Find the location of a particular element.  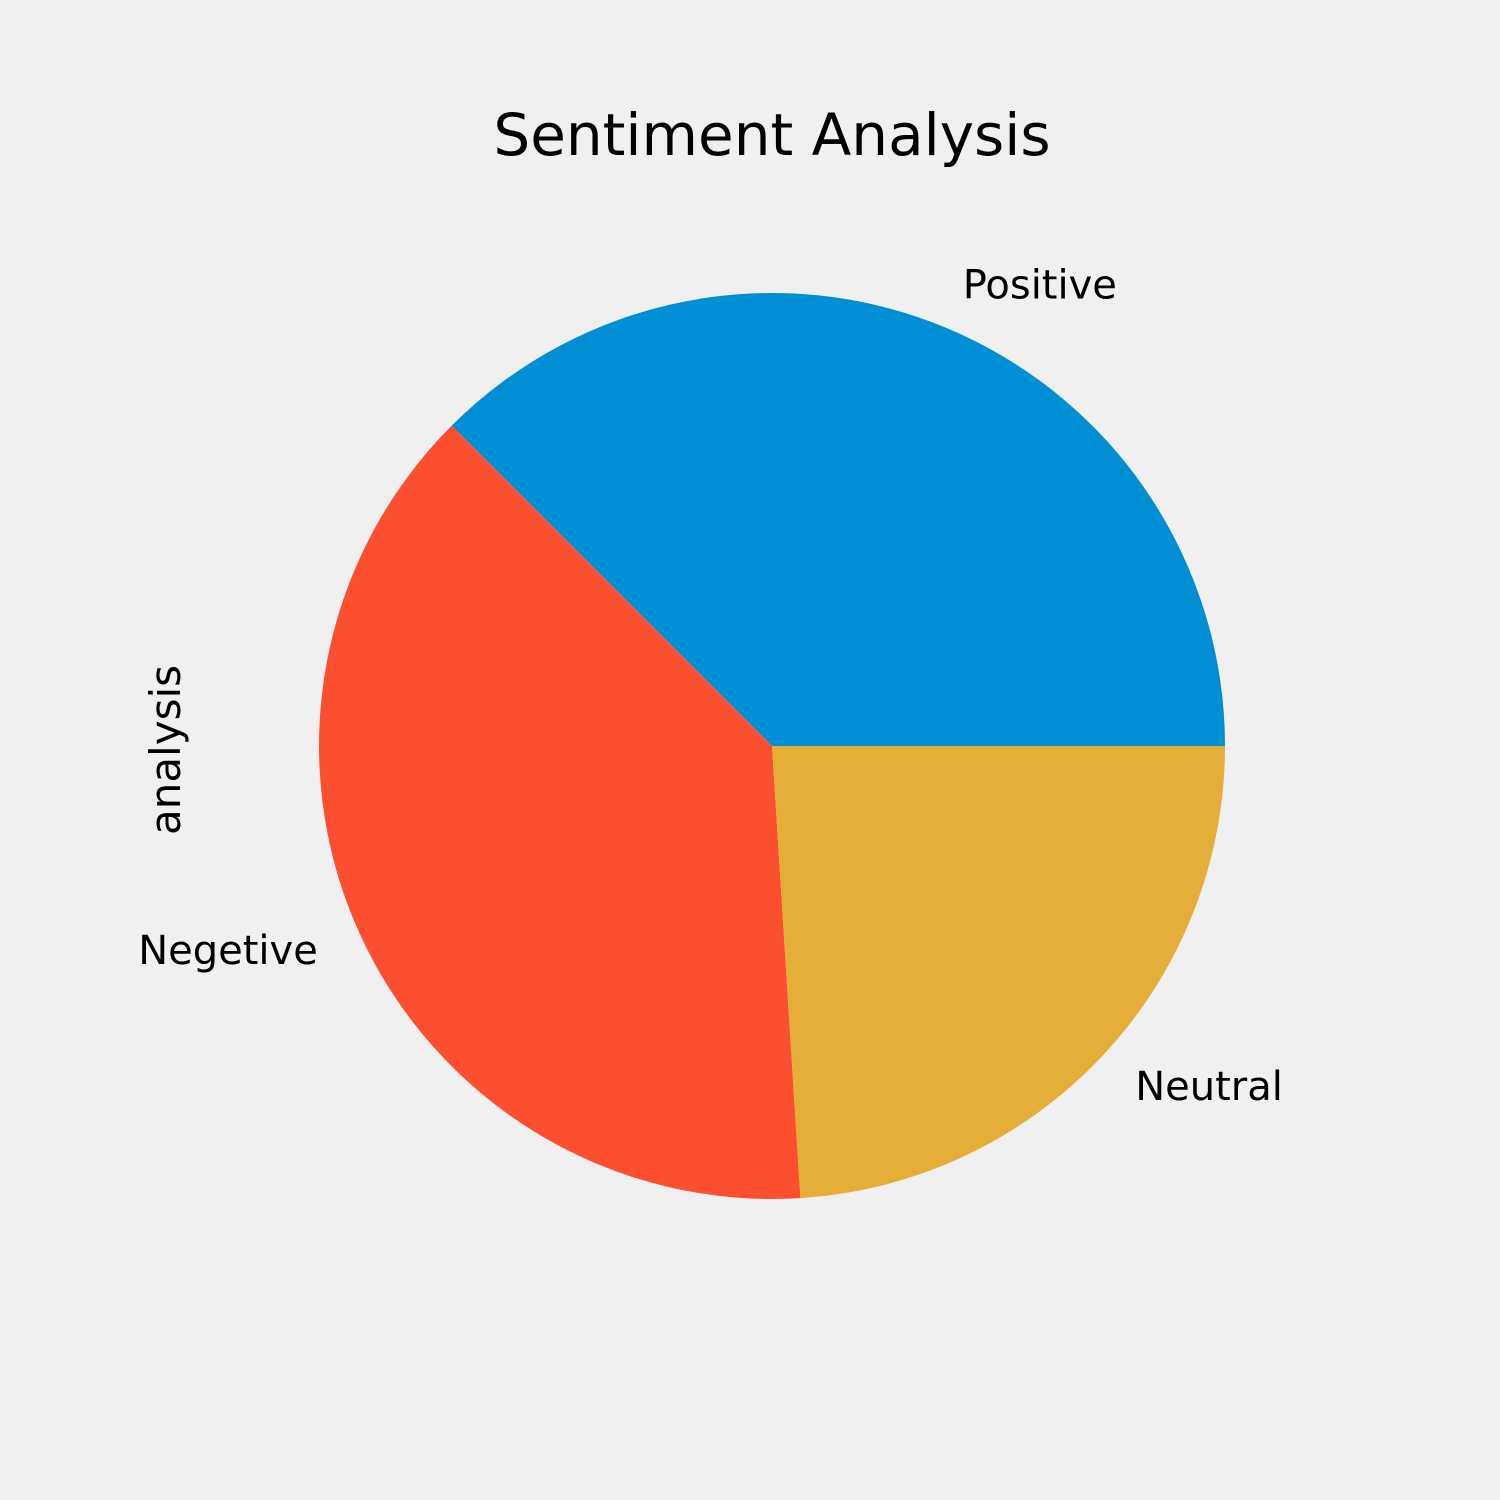

slice-label-positive: Positive is located at coordinates (1040, 286).